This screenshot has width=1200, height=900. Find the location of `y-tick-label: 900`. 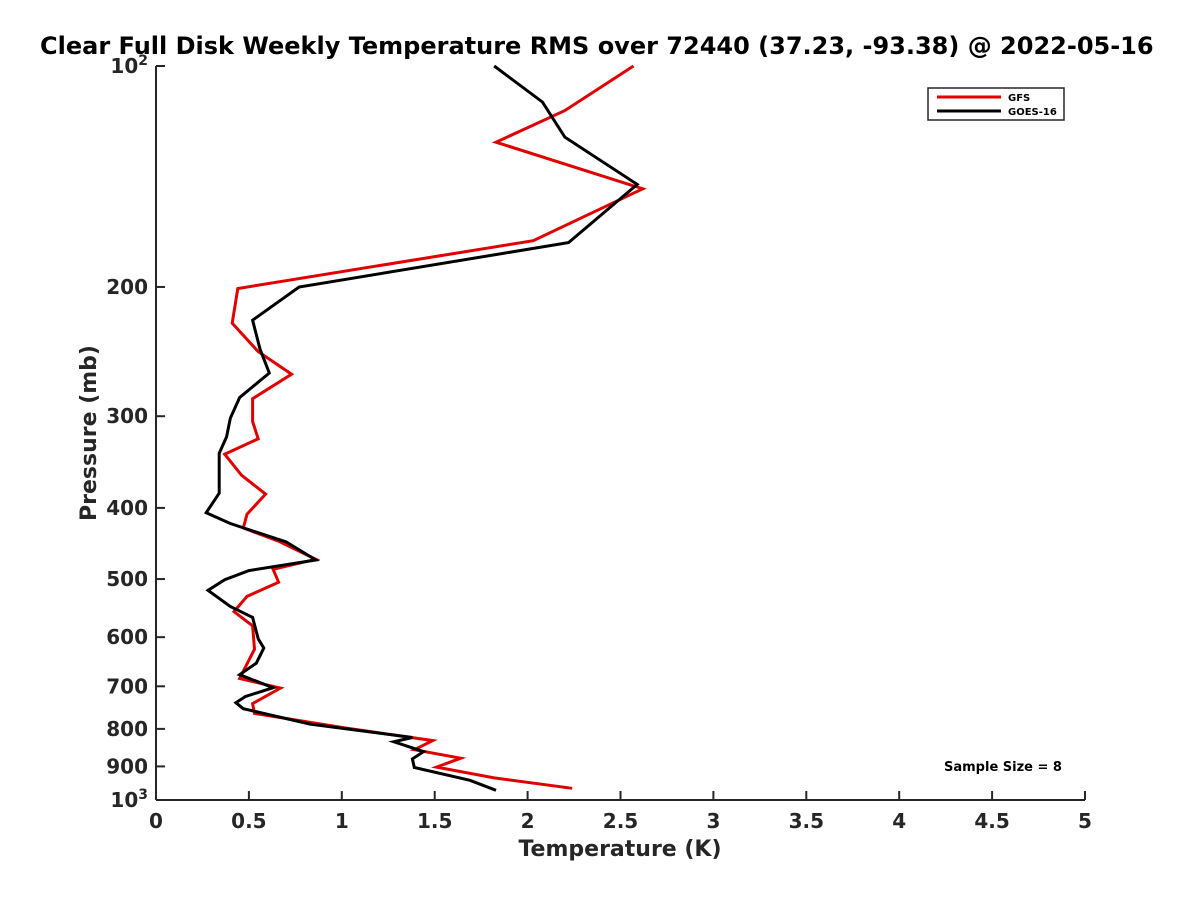

y-tick-label: 900 is located at coordinates (127, 766).